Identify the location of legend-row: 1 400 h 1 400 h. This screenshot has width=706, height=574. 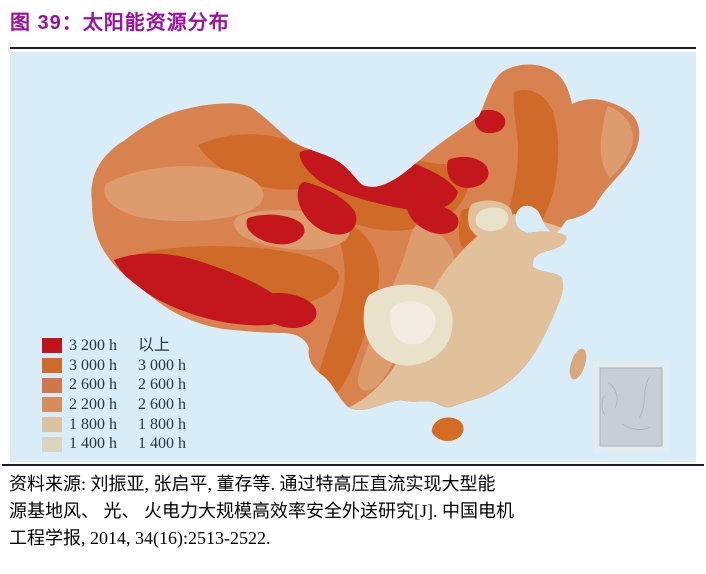
(114, 444).